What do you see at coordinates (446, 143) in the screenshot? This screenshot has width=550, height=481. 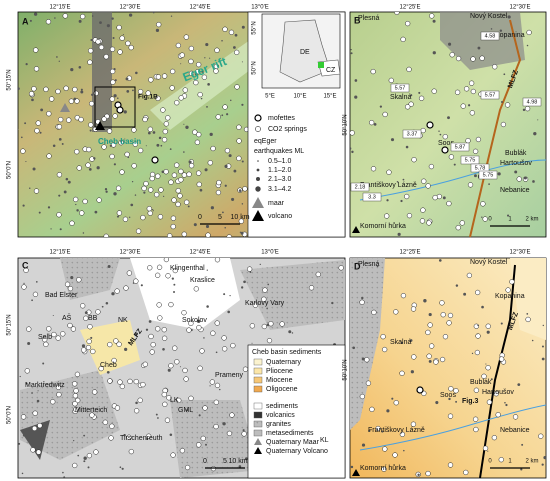 I see `place-label: Soos` at bounding box center [446, 143].